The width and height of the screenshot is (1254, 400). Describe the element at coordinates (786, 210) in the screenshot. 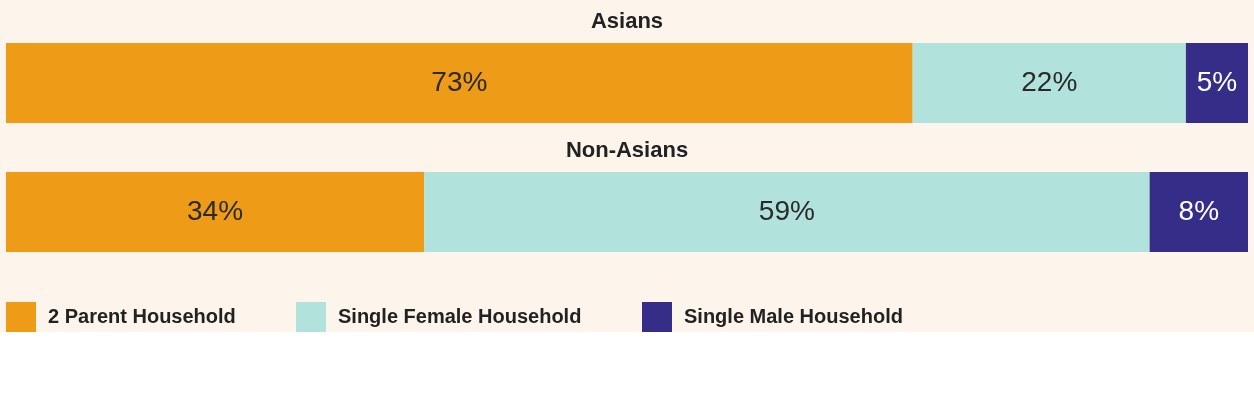

I see `data-label: 59%` at that location.